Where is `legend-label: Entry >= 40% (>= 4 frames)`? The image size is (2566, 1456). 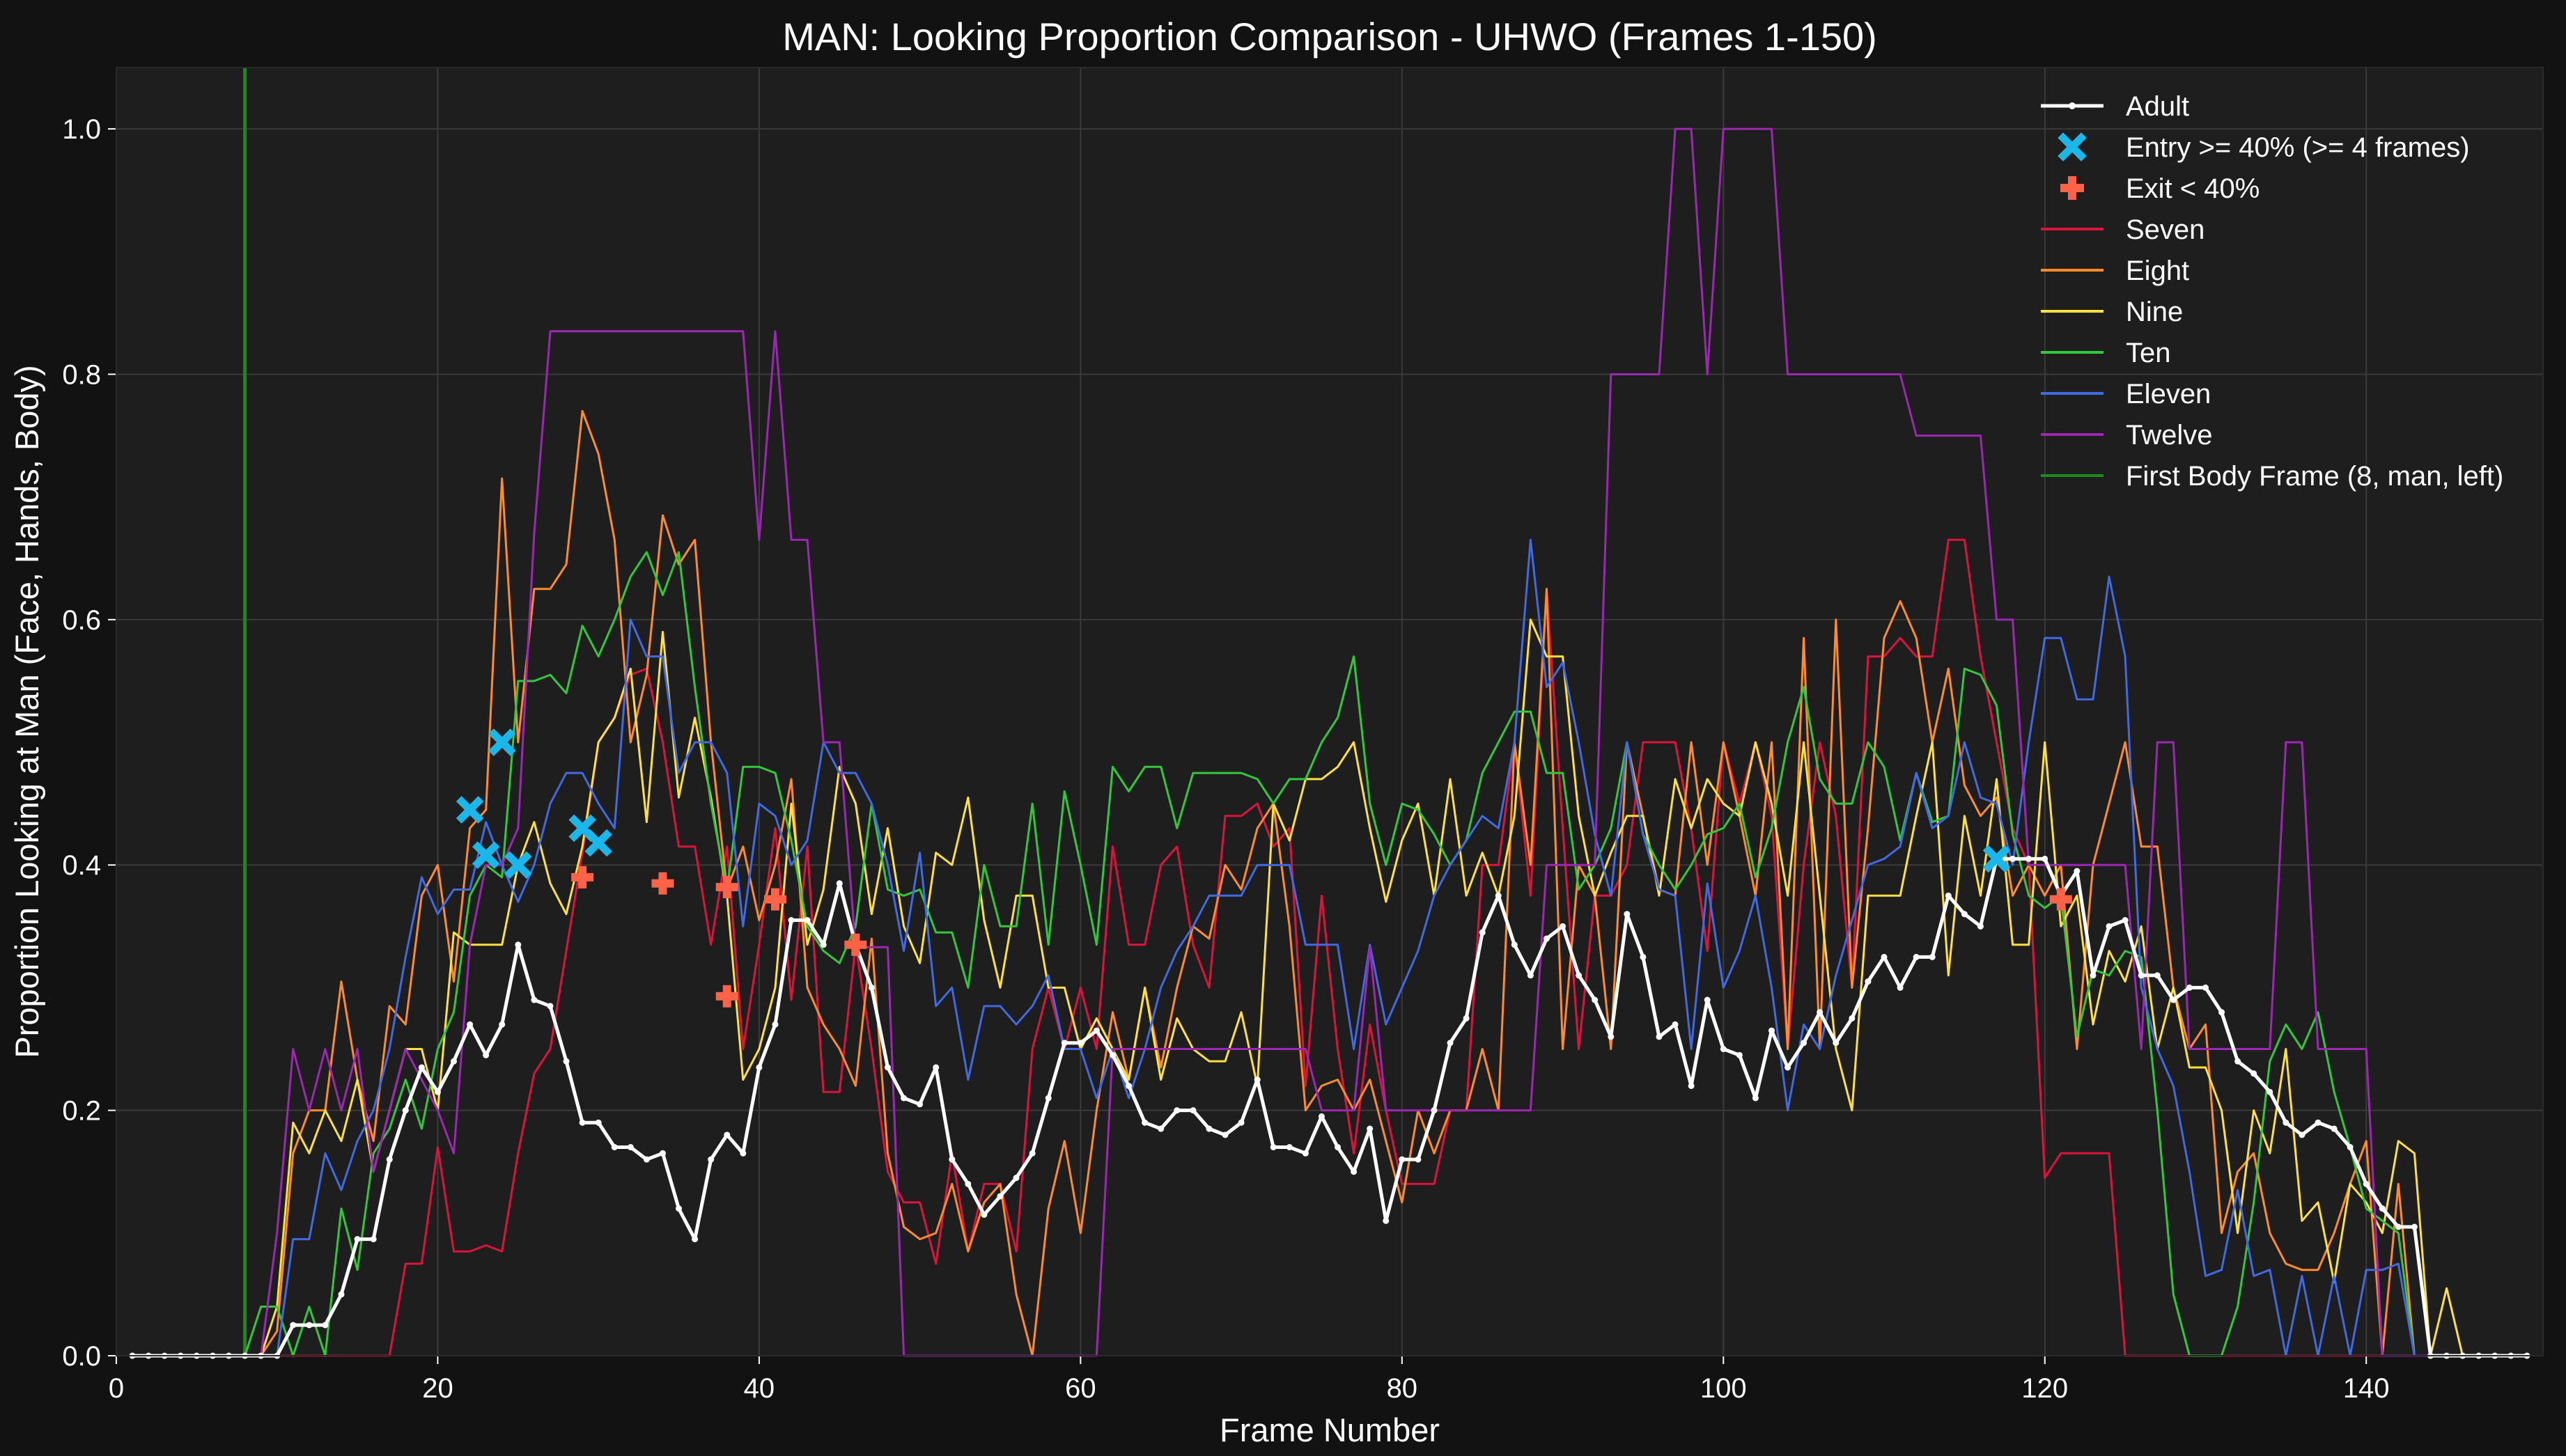 legend-label: Entry >= 40% (>= 4 frames) is located at coordinates (2298, 147).